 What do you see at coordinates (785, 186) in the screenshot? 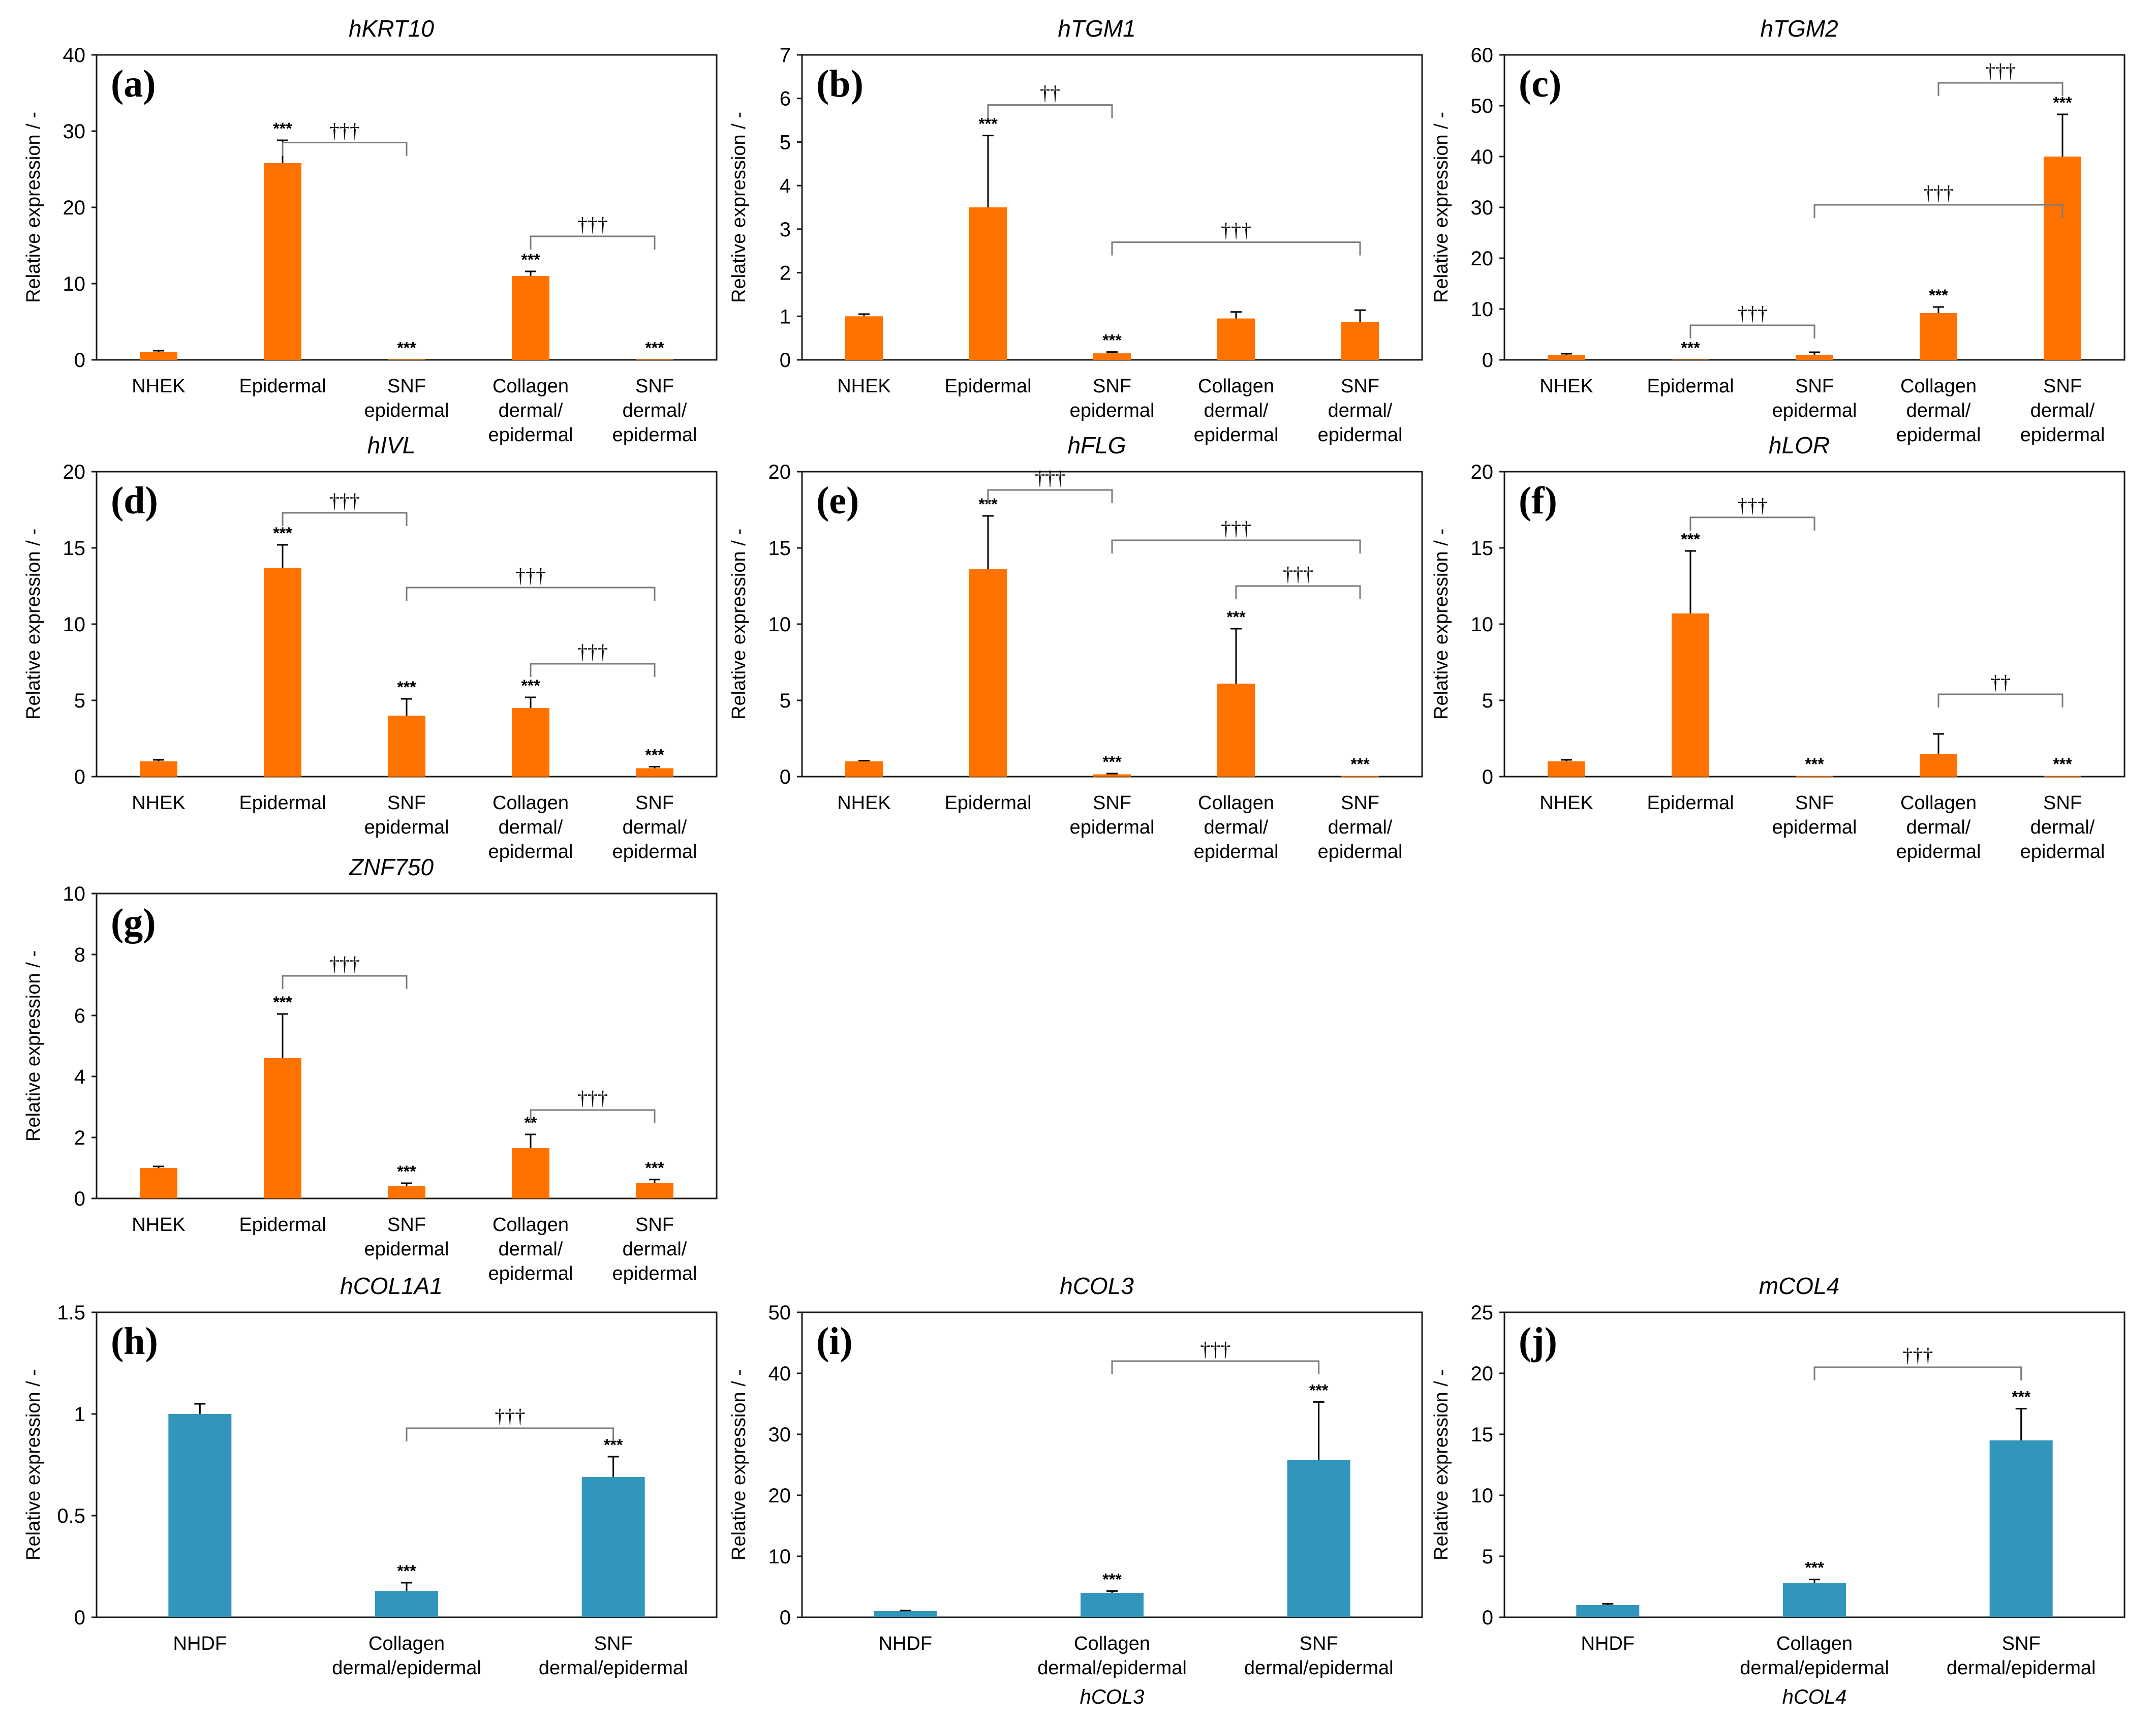
I see `y-tick-label: 4` at bounding box center [785, 186].